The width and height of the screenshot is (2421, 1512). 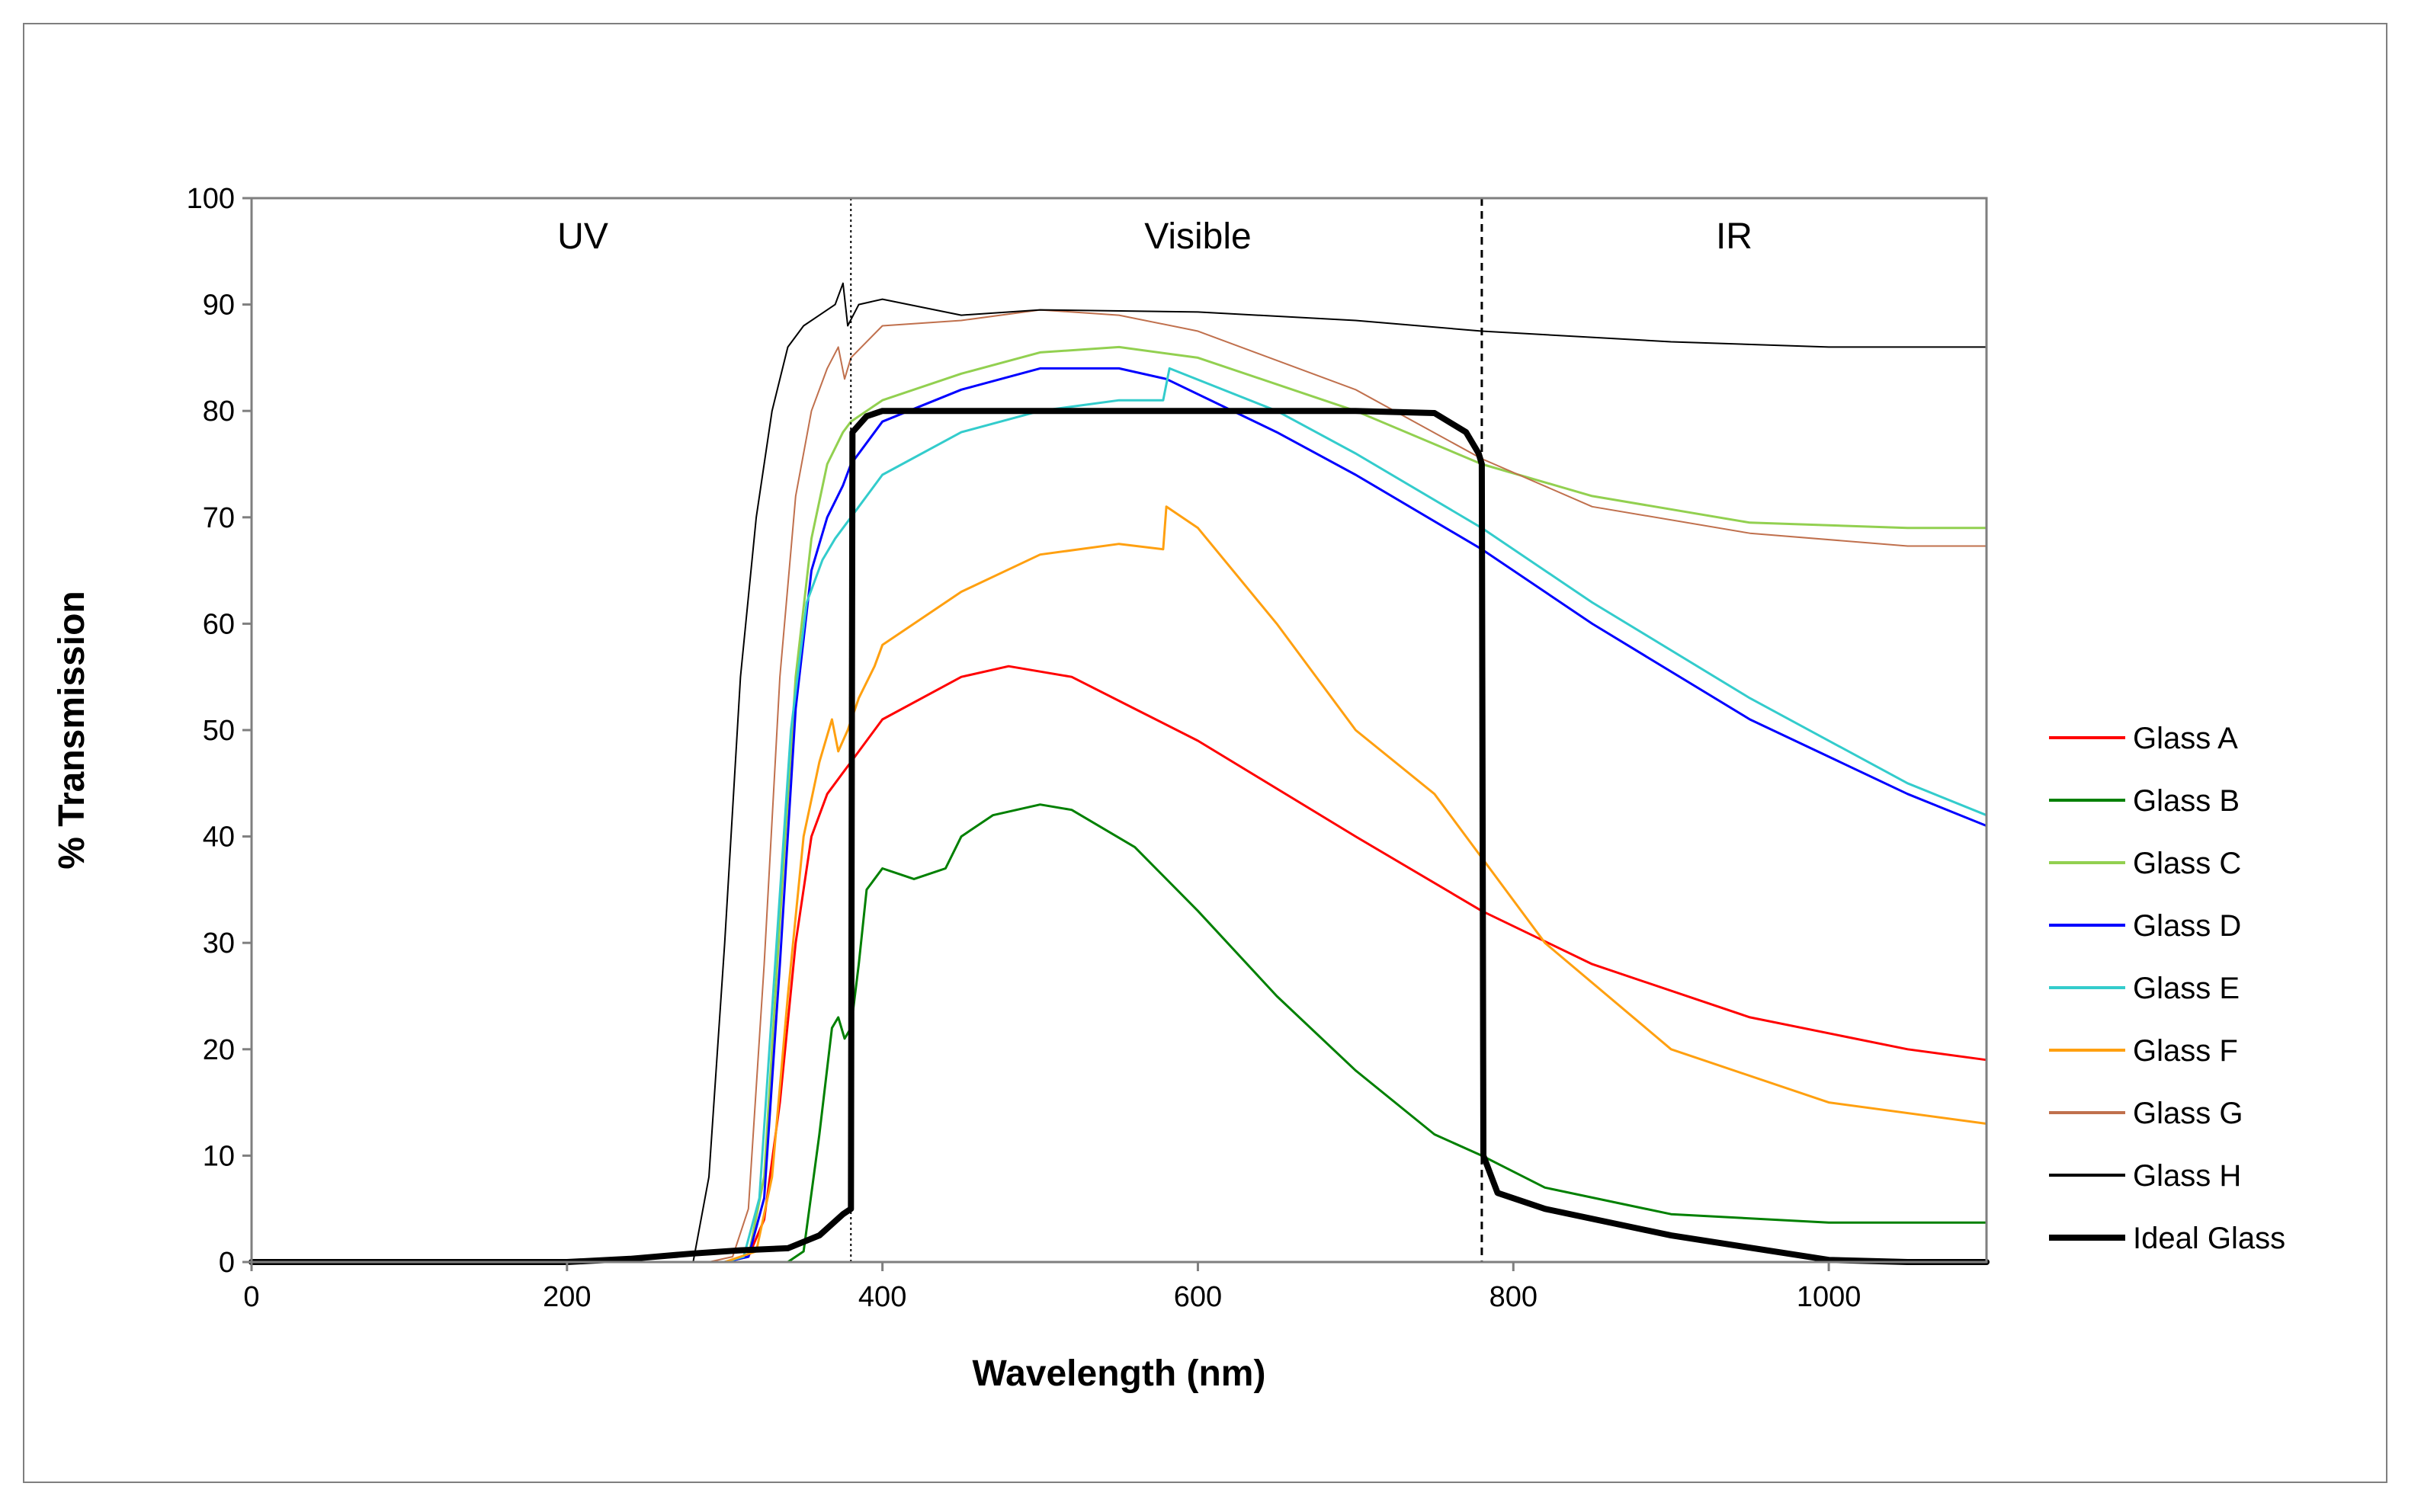 What do you see at coordinates (2185, 1051) in the screenshot?
I see `legend-label-glass-f: Glass F` at bounding box center [2185, 1051].